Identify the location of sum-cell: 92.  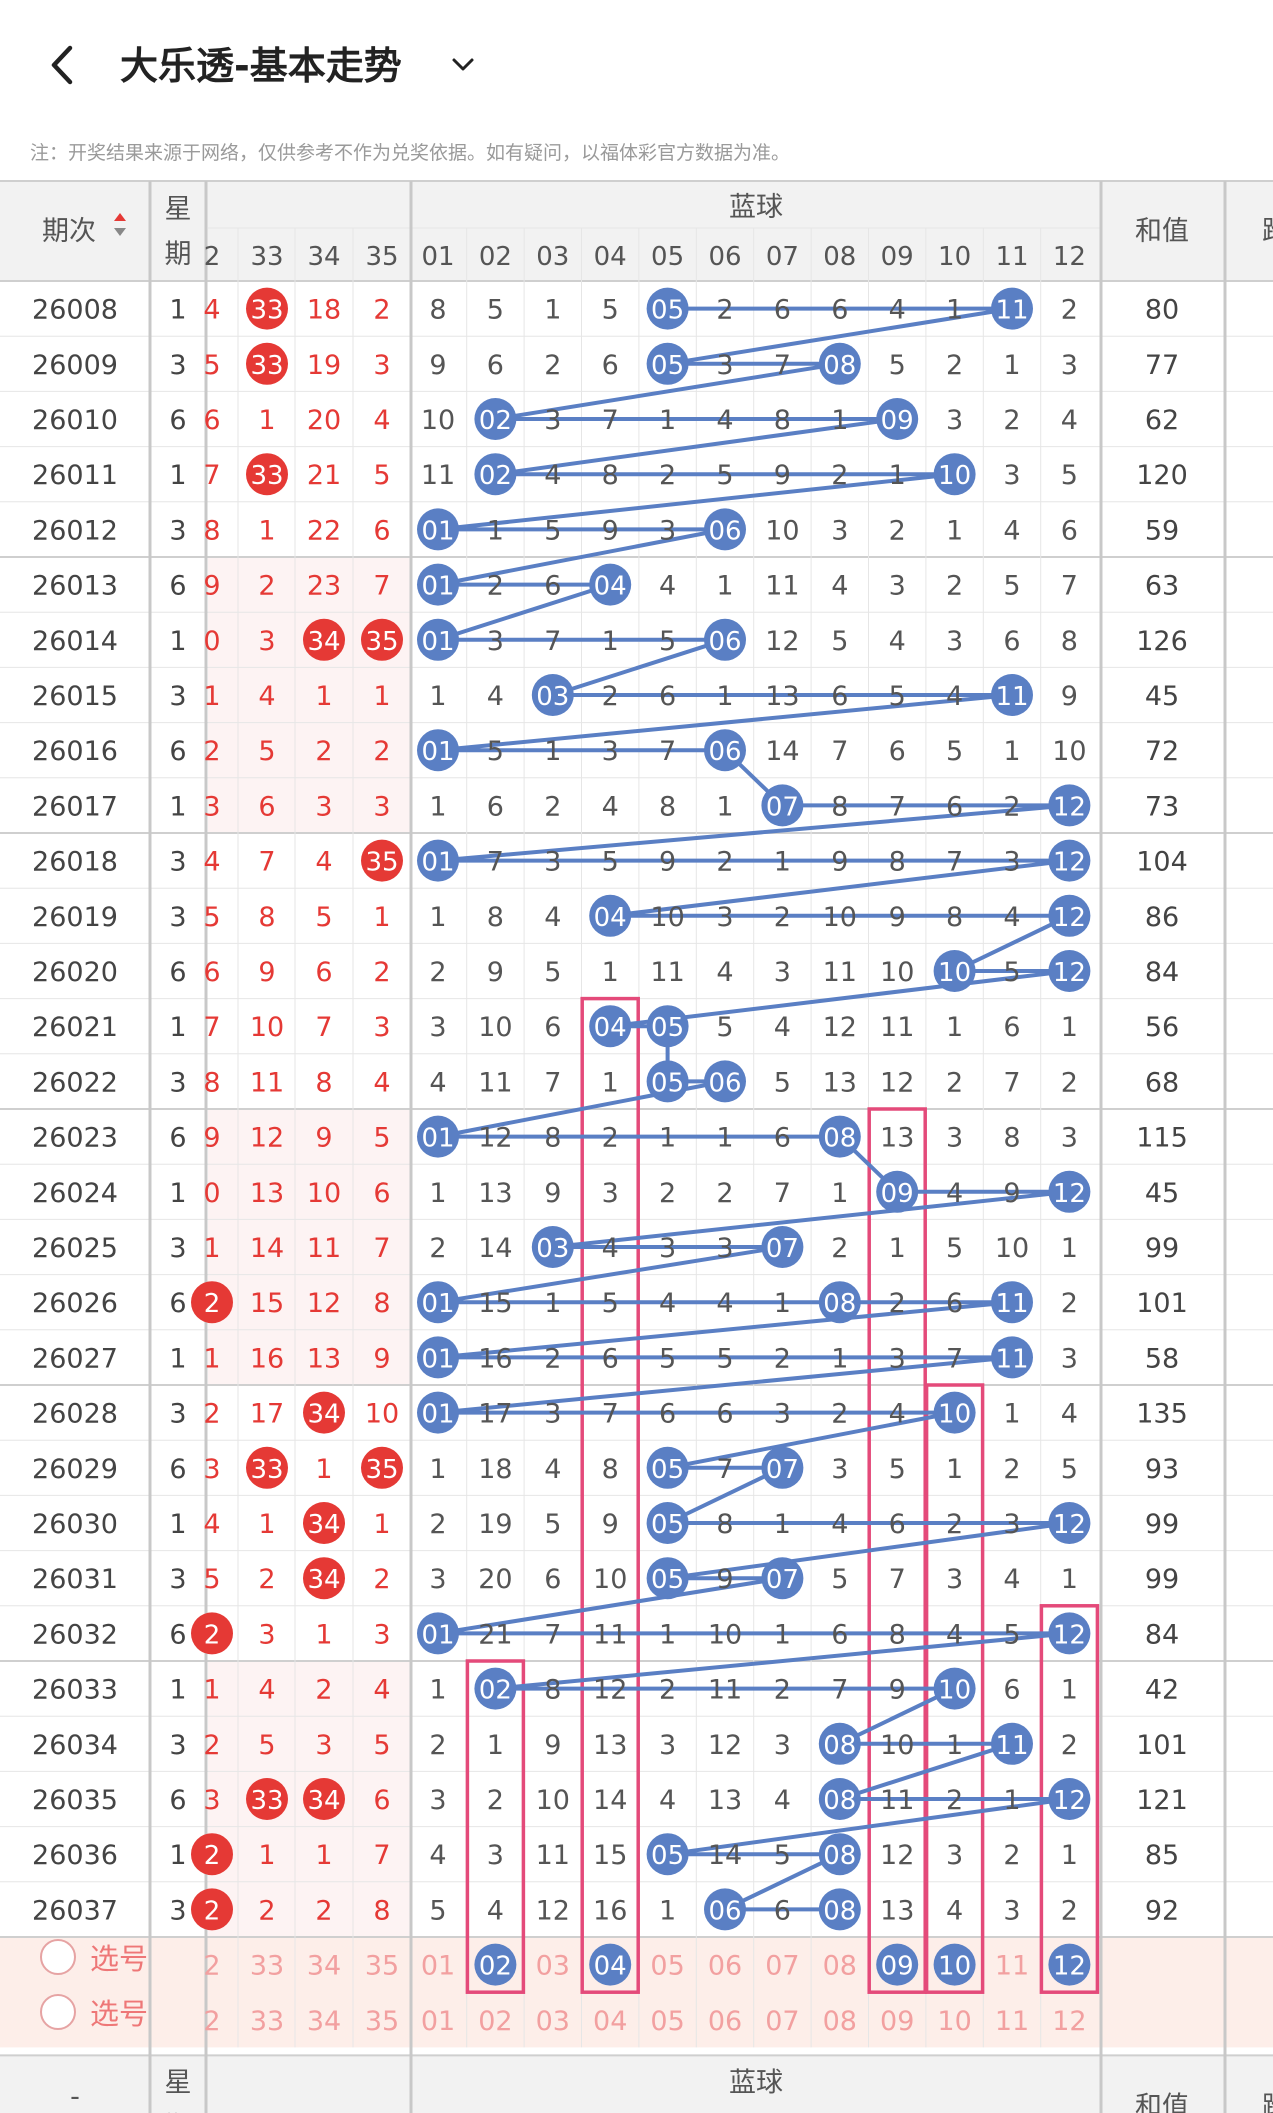
(1162, 1910).